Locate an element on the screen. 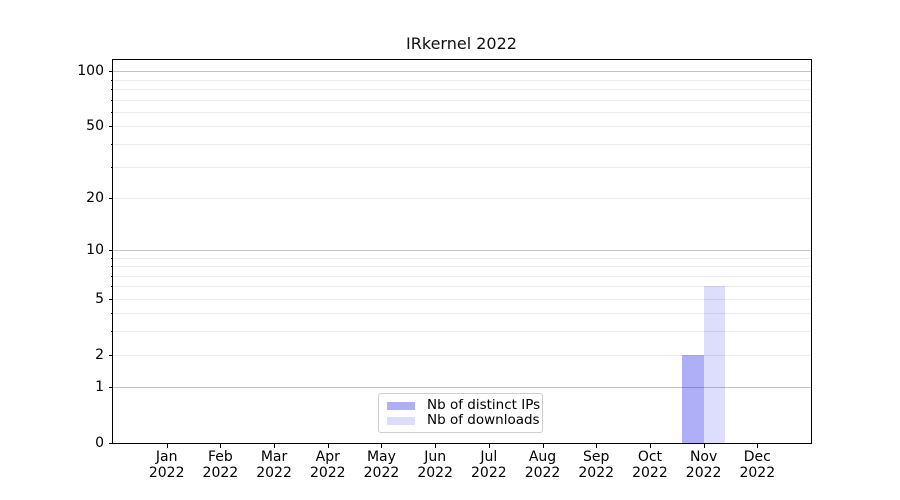 This screenshot has width=900, height=500. y-tick-label: 50 is located at coordinates (95, 126).